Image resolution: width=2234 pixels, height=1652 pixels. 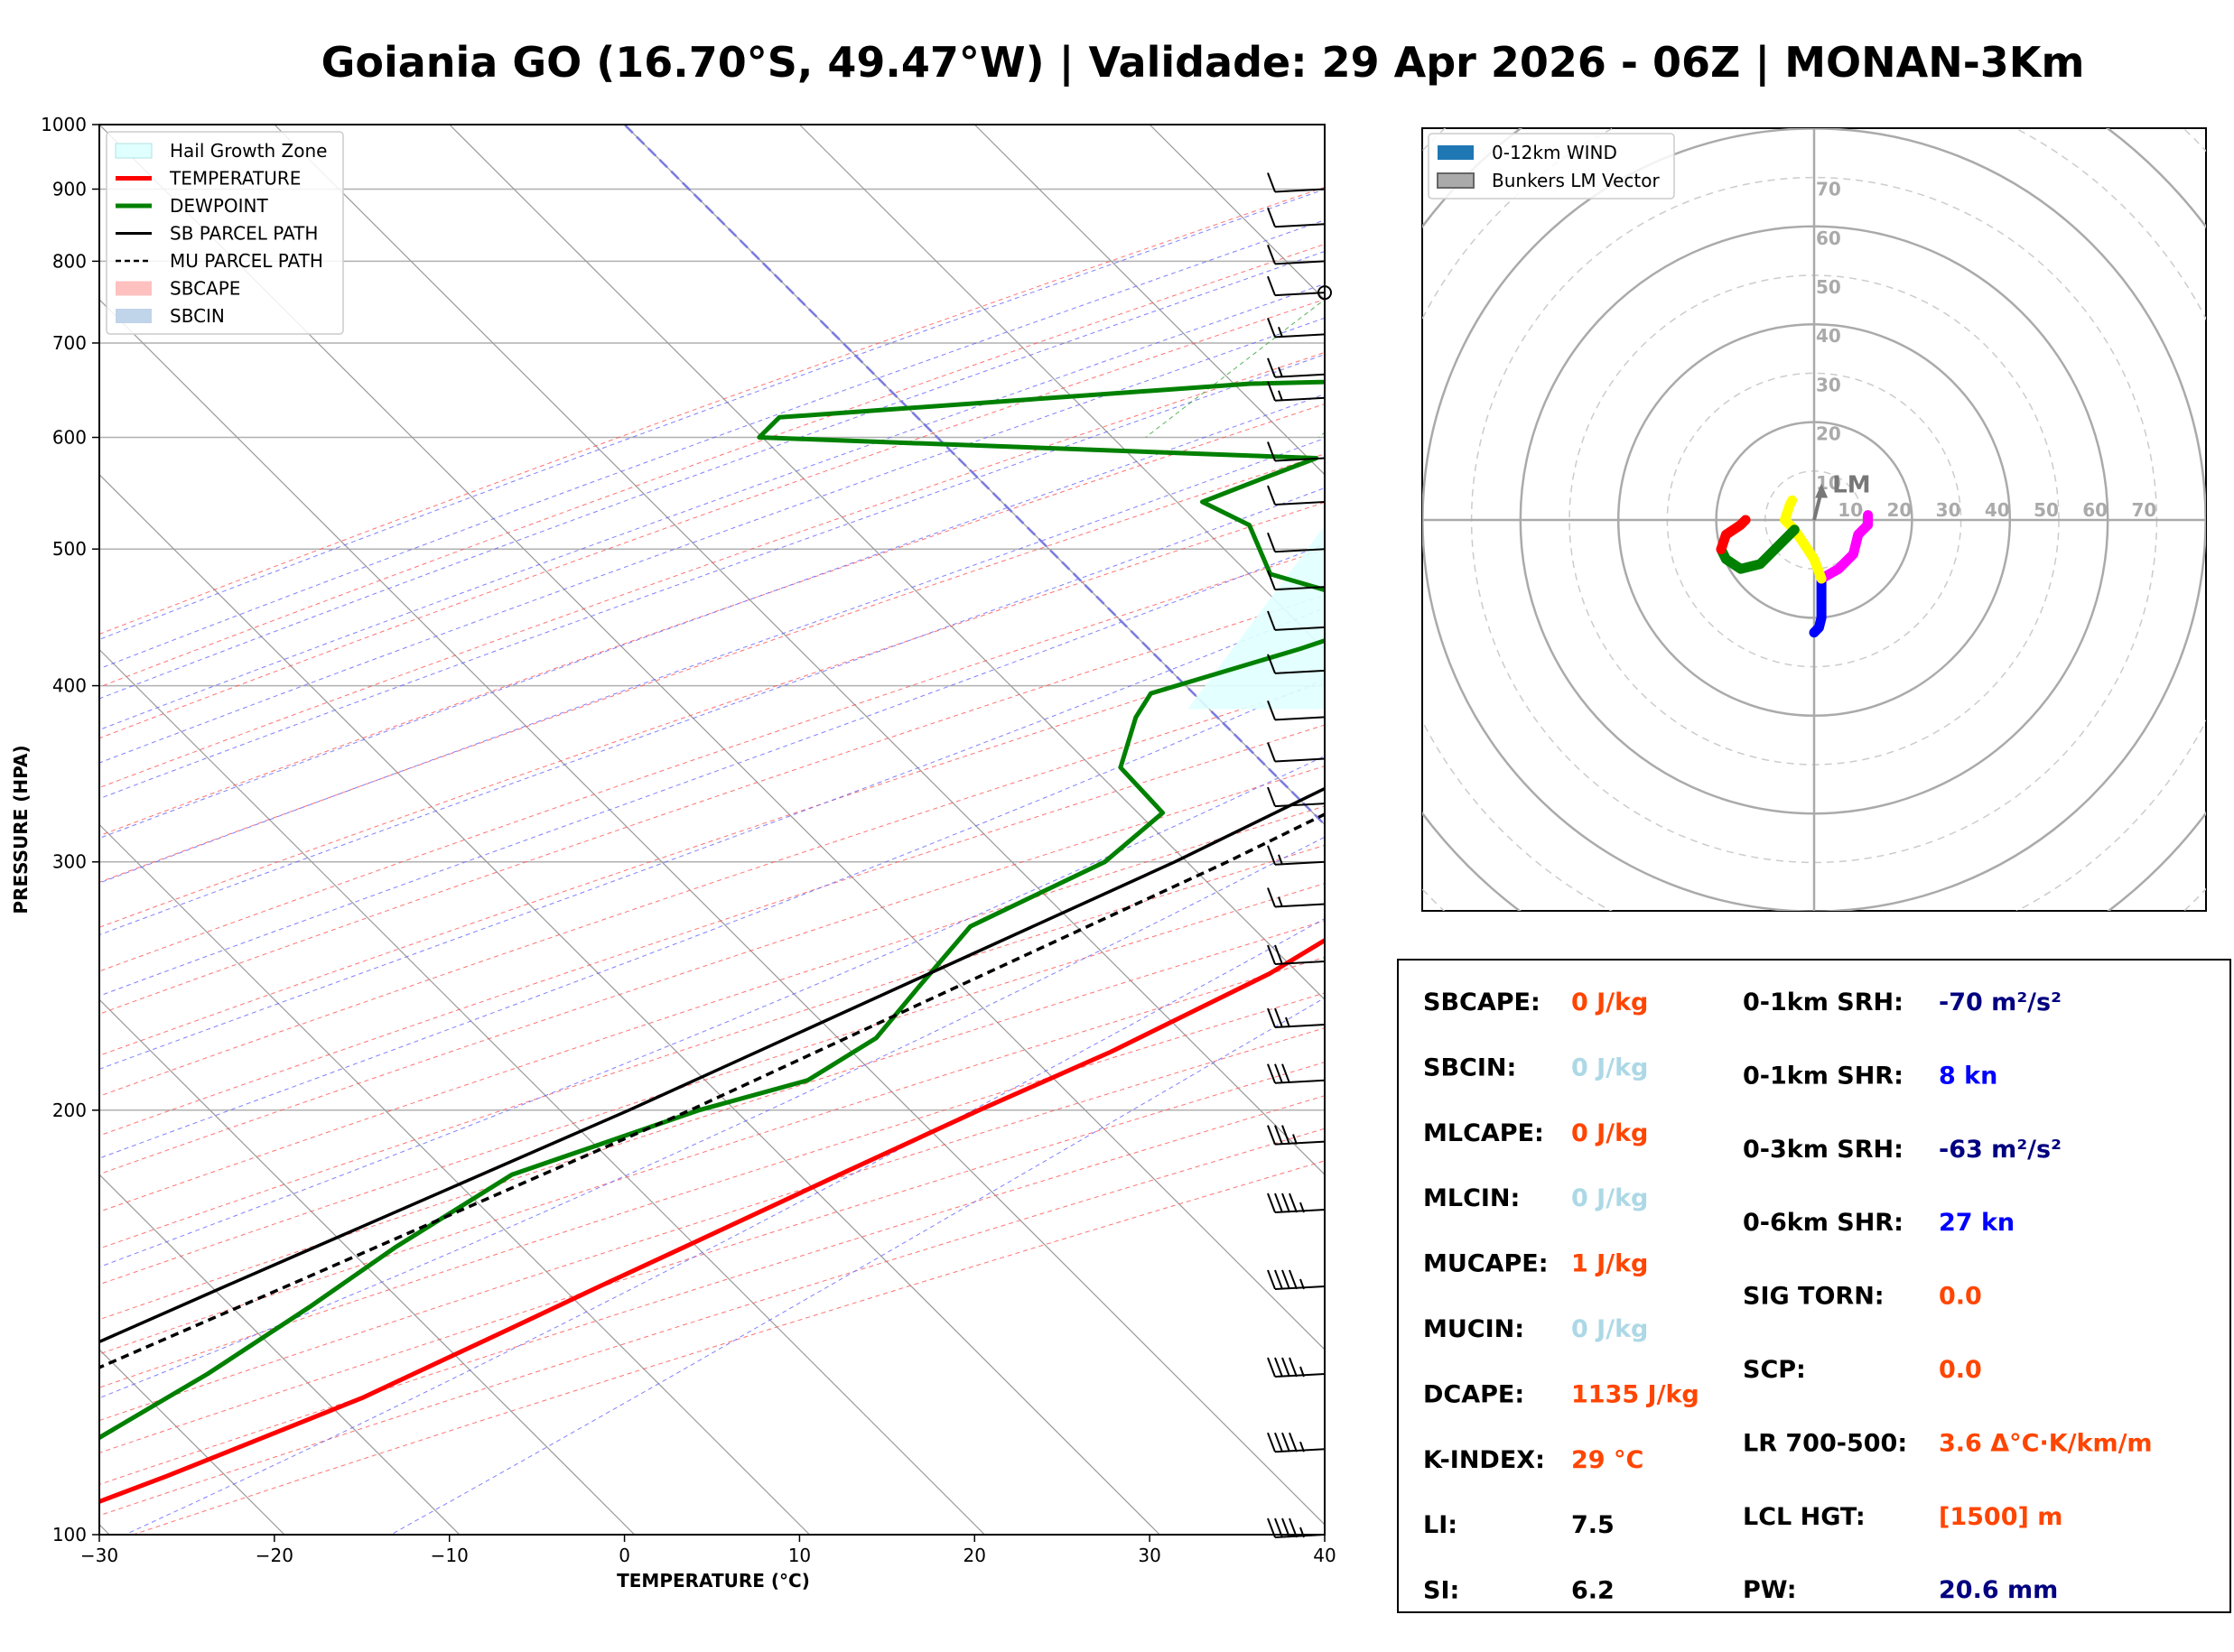 What do you see at coordinates (2000, 1150) in the screenshot?
I see `index-value: -63 m²/s²` at bounding box center [2000, 1150].